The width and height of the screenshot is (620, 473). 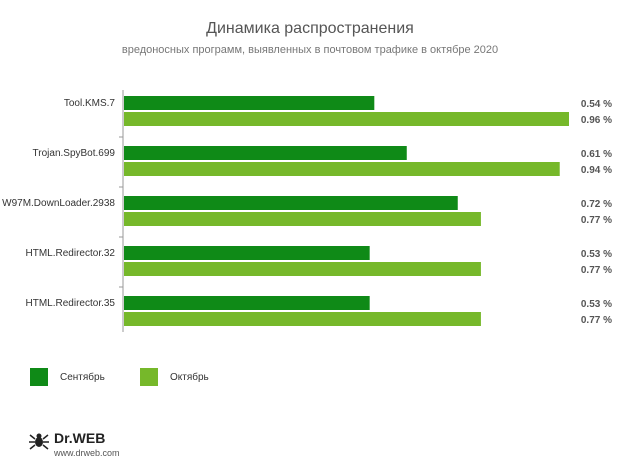 What do you see at coordinates (310, 28) in the screenshot?
I see `chart-title: Динамика распространения` at bounding box center [310, 28].